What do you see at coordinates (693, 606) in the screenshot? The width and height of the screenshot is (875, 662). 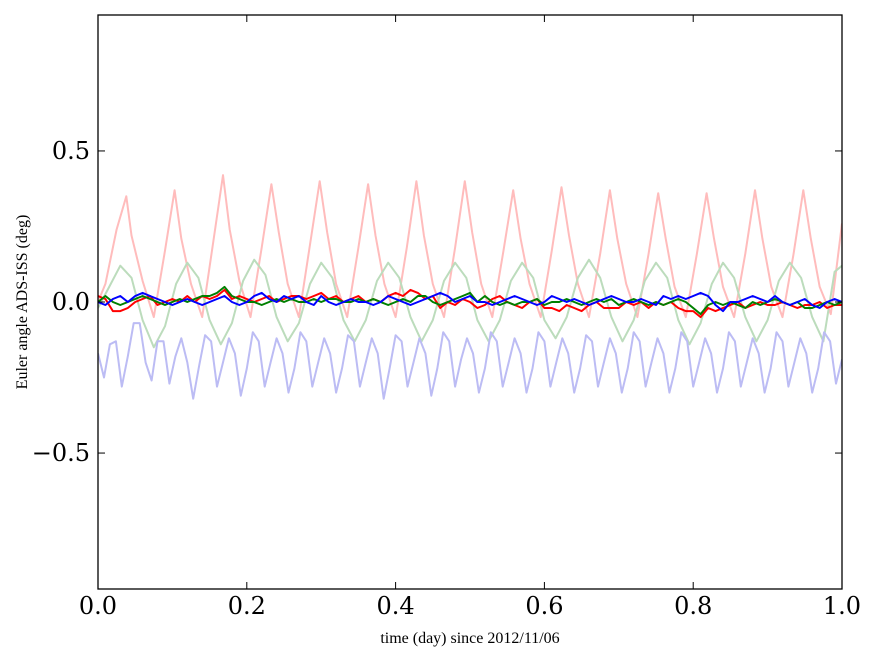 I see `x-tick-label: 0.8` at bounding box center [693, 606].